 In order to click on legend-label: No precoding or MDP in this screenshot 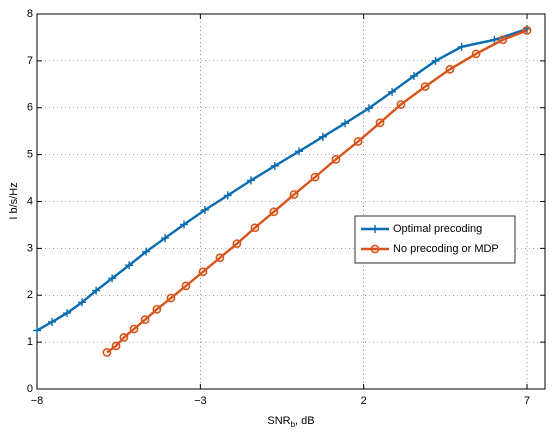, I will do `click(446, 249)`.